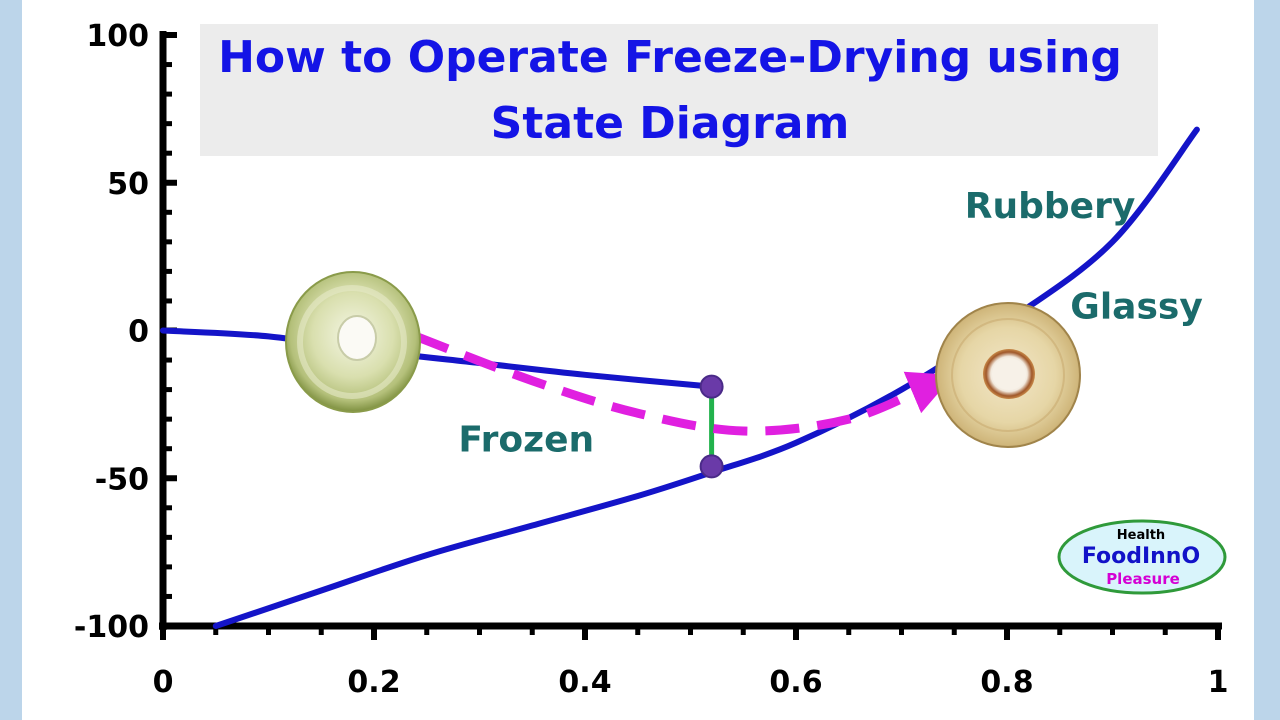 The image size is (1280, 720). I want to click on x-tick-label: 1, so click(1218, 682).